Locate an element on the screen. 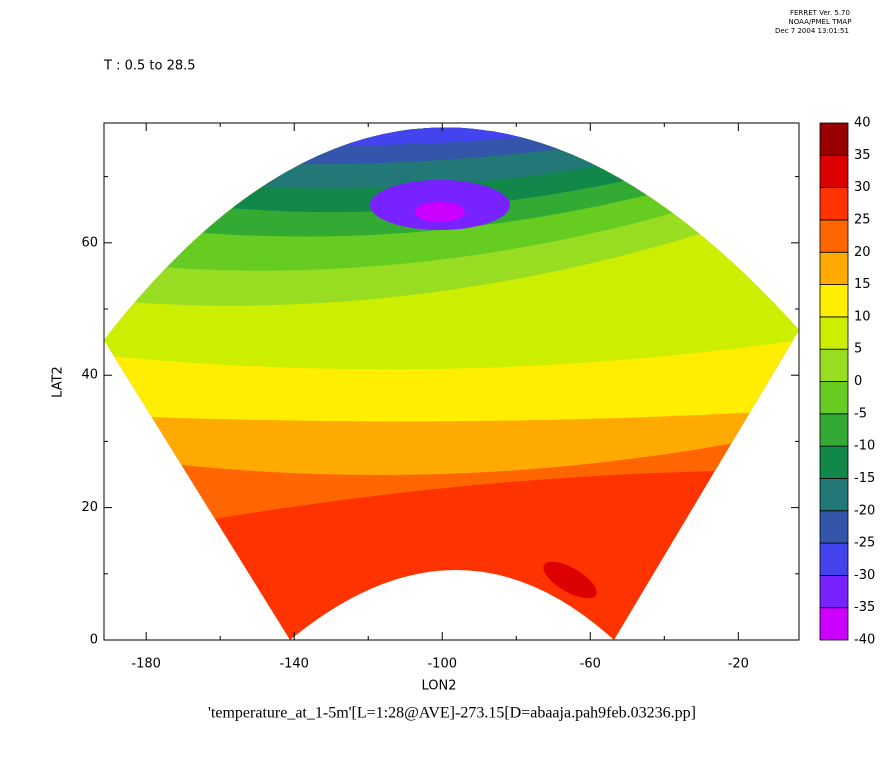 The height and width of the screenshot is (765, 887). x-tick-label: -100 is located at coordinates (442, 664).